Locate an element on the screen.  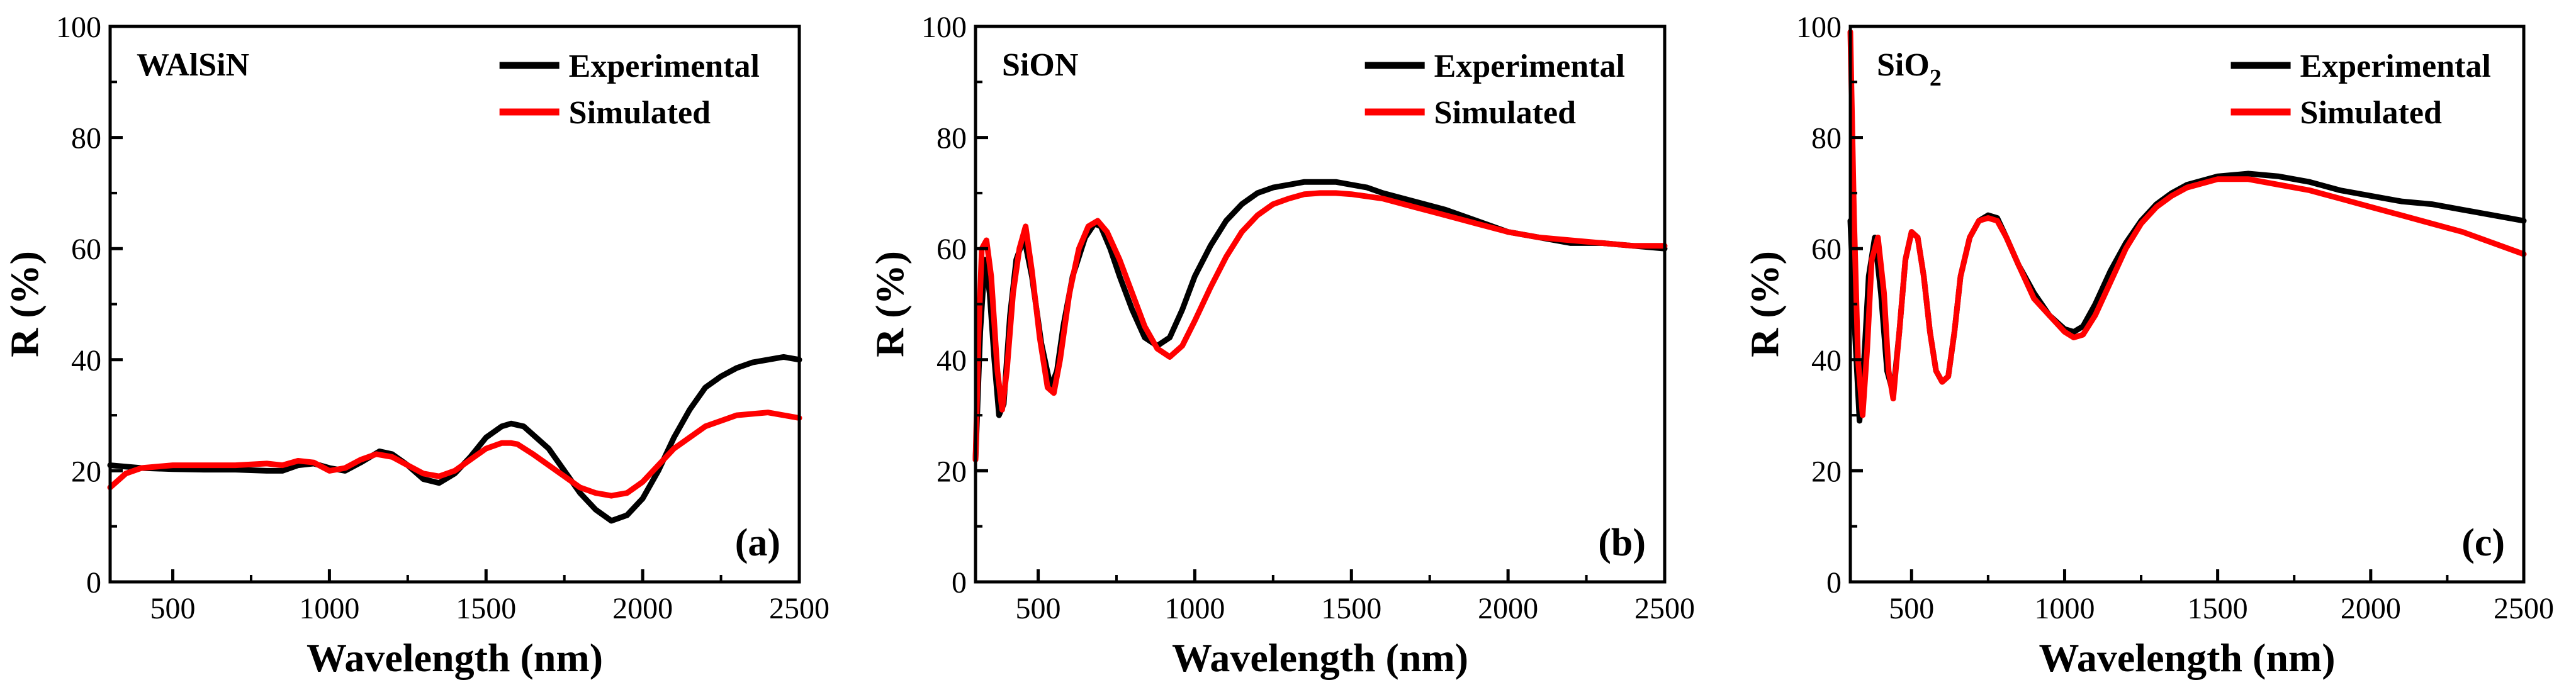
panel-label: (b) is located at coordinates (1622, 542).